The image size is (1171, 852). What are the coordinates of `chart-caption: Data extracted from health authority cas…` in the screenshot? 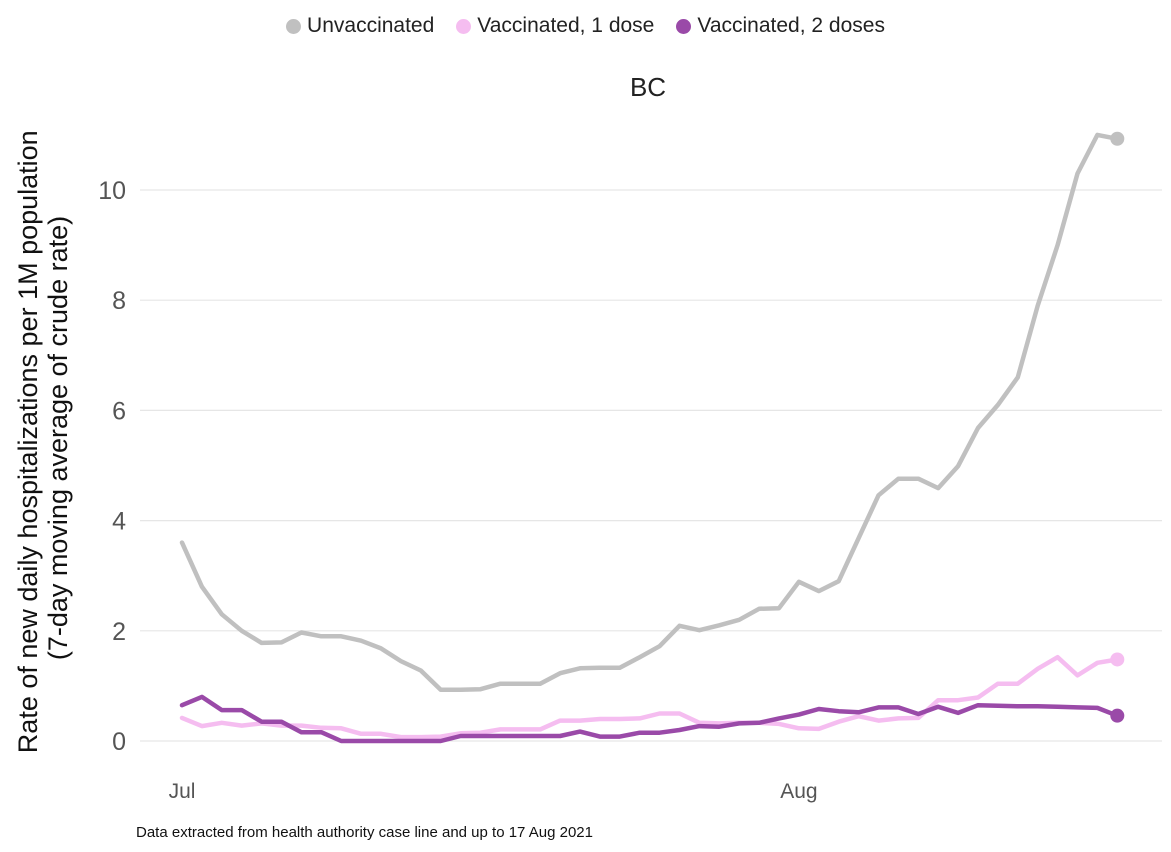 It's located at (364, 832).